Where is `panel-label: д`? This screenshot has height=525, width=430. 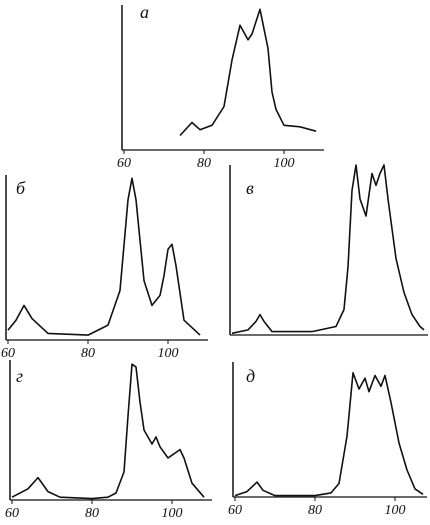 panel-label: д is located at coordinates (250, 376).